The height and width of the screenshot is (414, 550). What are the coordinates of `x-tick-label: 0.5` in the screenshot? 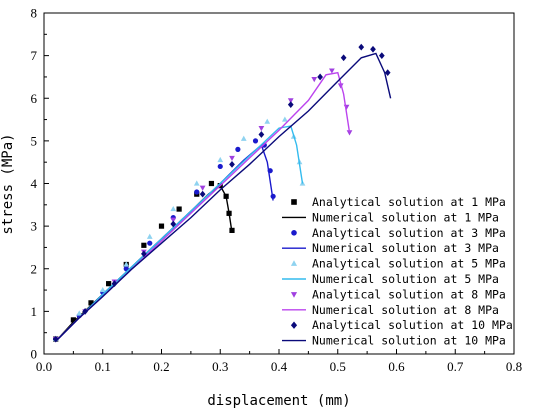 It's located at (338, 366).